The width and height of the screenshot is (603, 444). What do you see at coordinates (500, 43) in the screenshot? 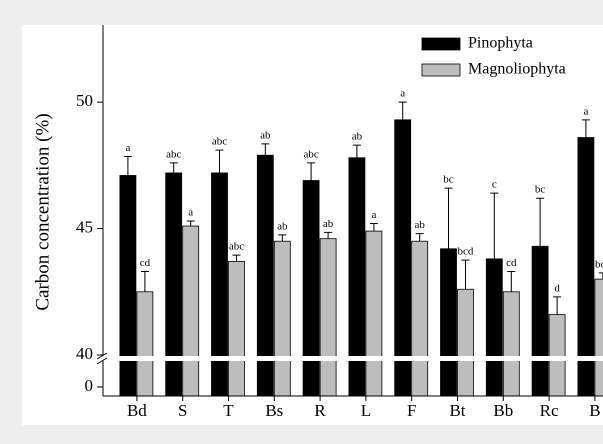
I see `legend-label: Pinophyta` at bounding box center [500, 43].